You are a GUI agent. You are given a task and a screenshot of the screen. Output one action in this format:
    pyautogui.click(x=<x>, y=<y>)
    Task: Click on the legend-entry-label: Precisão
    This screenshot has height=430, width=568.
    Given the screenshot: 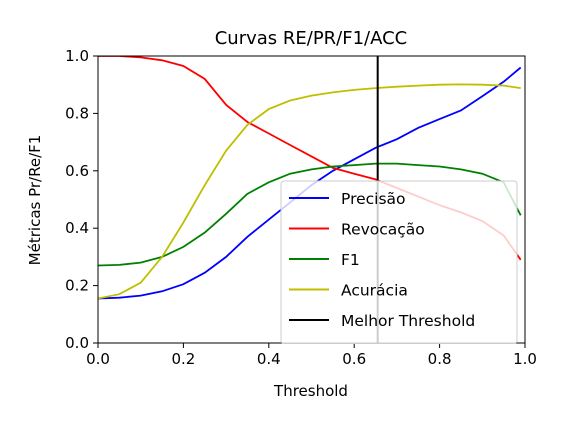 What is the action you would take?
    pyautogui.click(x=373, y=199)
    